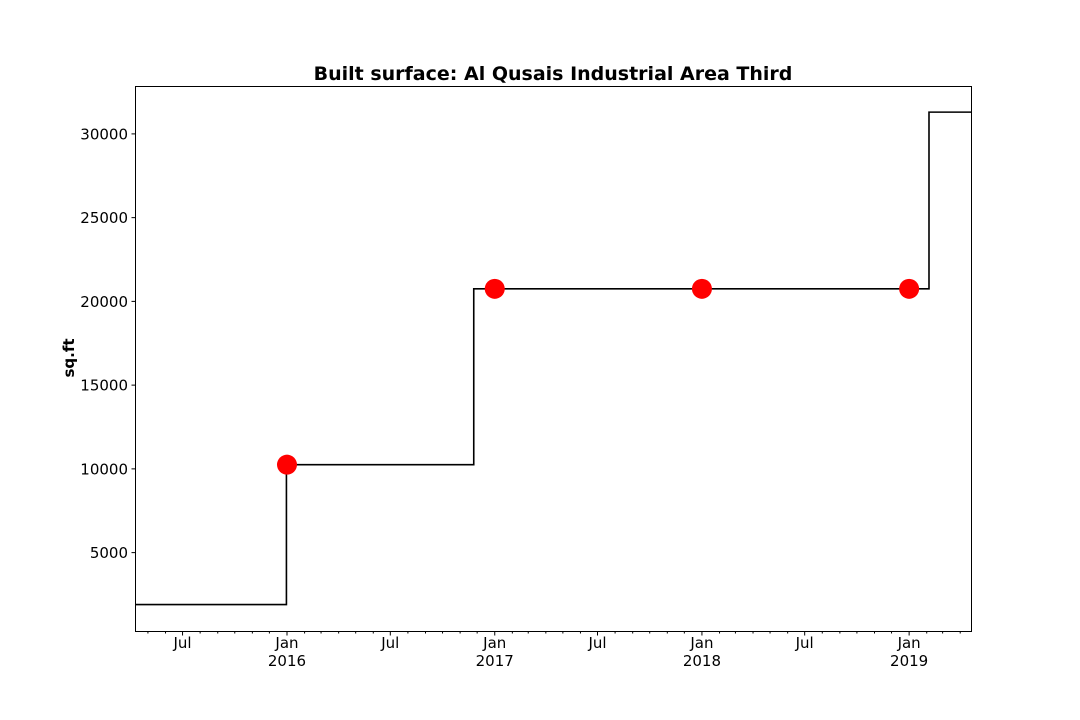  What do you see at coordinates (69, 357) in the screenshot?
I see `y-axis-label: sq.ft` at bounding box center [69, 357].